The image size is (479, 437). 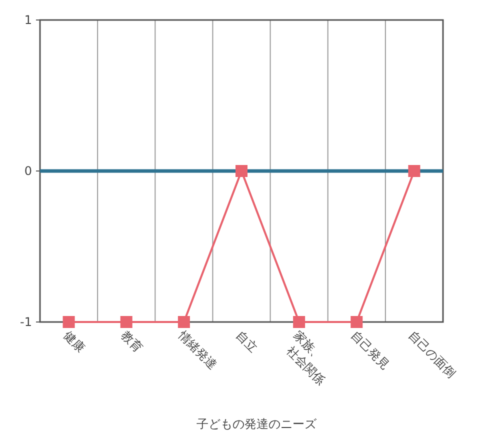 What do you see at coordinates (132, 342) in the screenshot?
I see `x-tick-label: 教育` at bounding box center [132, 342].